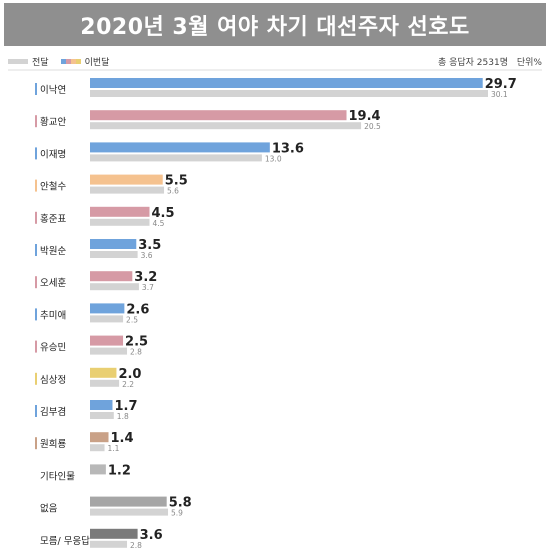 Image resolution: width=550 pixels, height=560 pixels. Describe the element at coordinates (136, 342) in the screenshot. I see `value-label-current-8: 2.5` at that location.